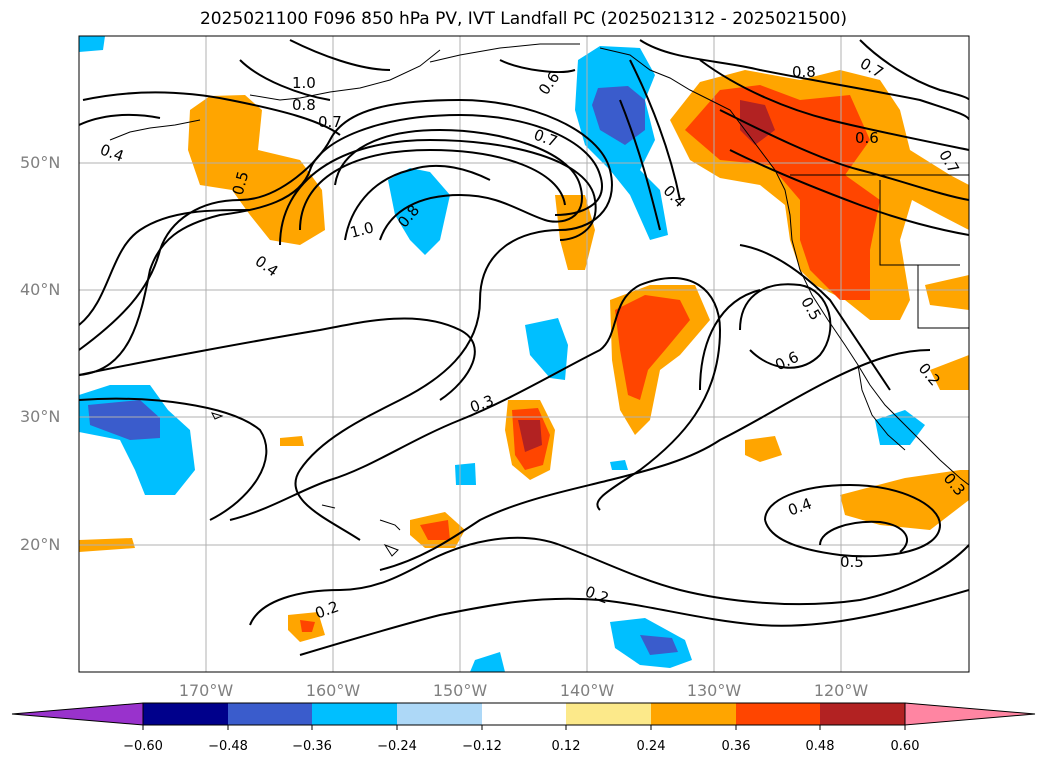 The image size is (1047, 765). What do you see at coordinates (77, 714) in the screenshot?
I see `colorbar-extend-low` at bounding box center [77, 714].